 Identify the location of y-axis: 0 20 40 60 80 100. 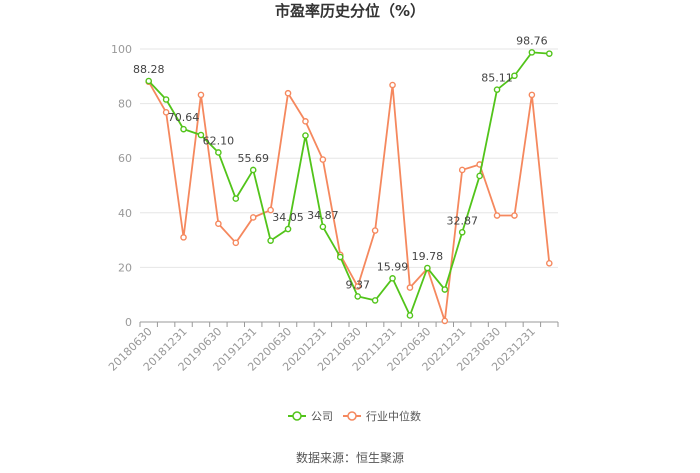
(121, 186).